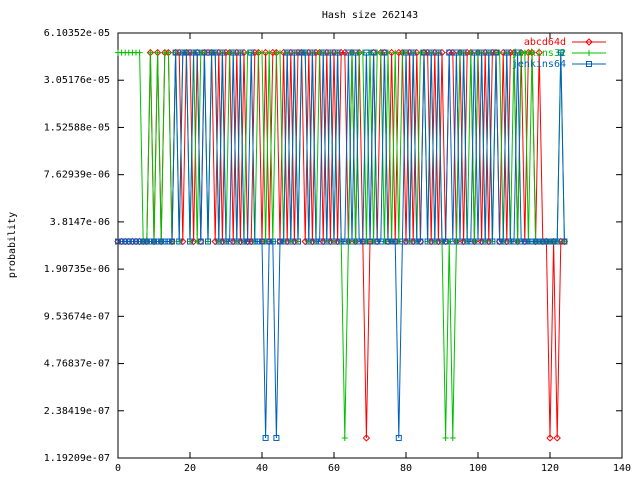  Describe the element at coordinates (118, 468) in the screenshot. I see `x-tick-label: 0` at that location.